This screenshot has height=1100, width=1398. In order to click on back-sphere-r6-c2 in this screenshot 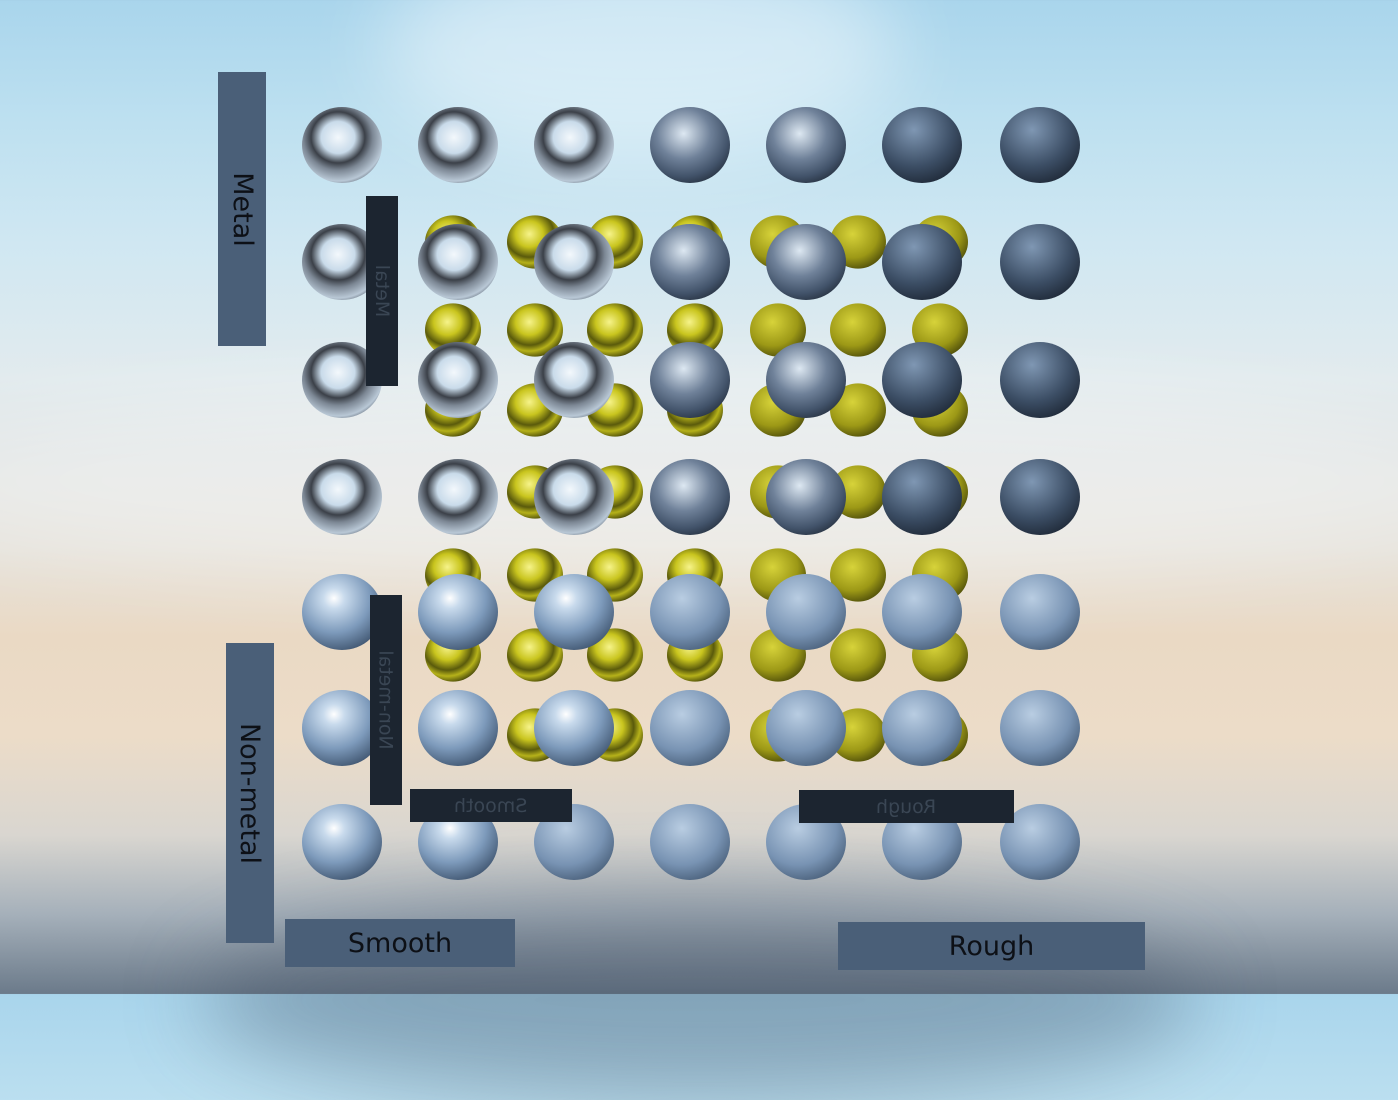, I will do `click(535, 655)`.